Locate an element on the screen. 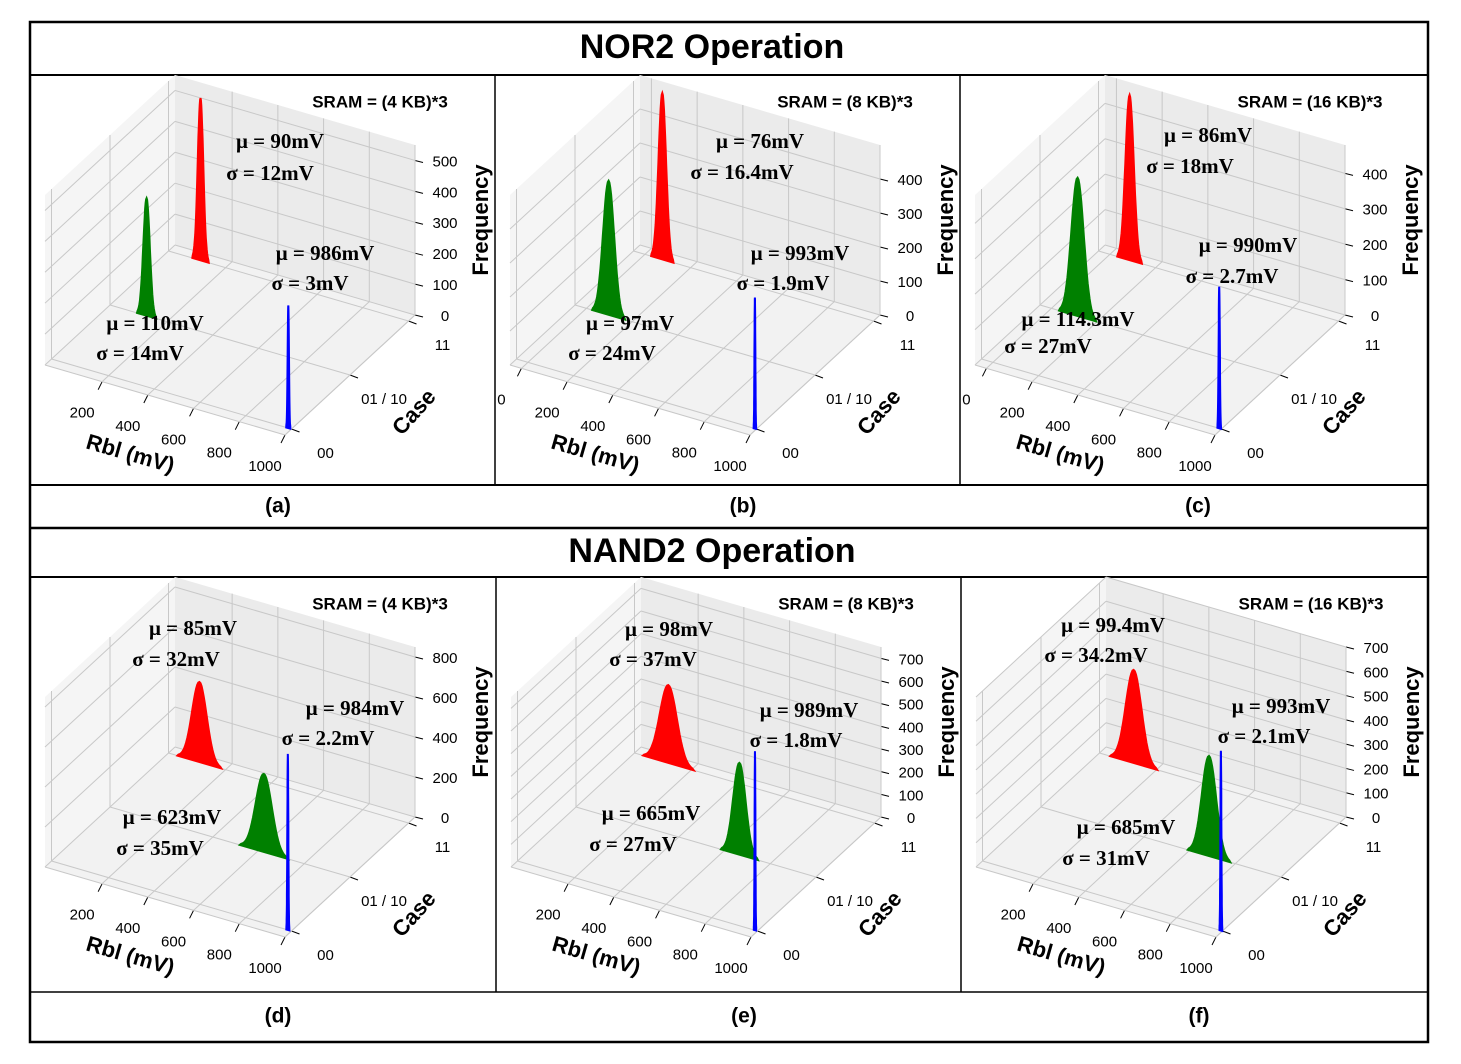 This screenshot has width=1461, height=1064. mean-label: μ = 86mV is located at coordinates (1208, 135).